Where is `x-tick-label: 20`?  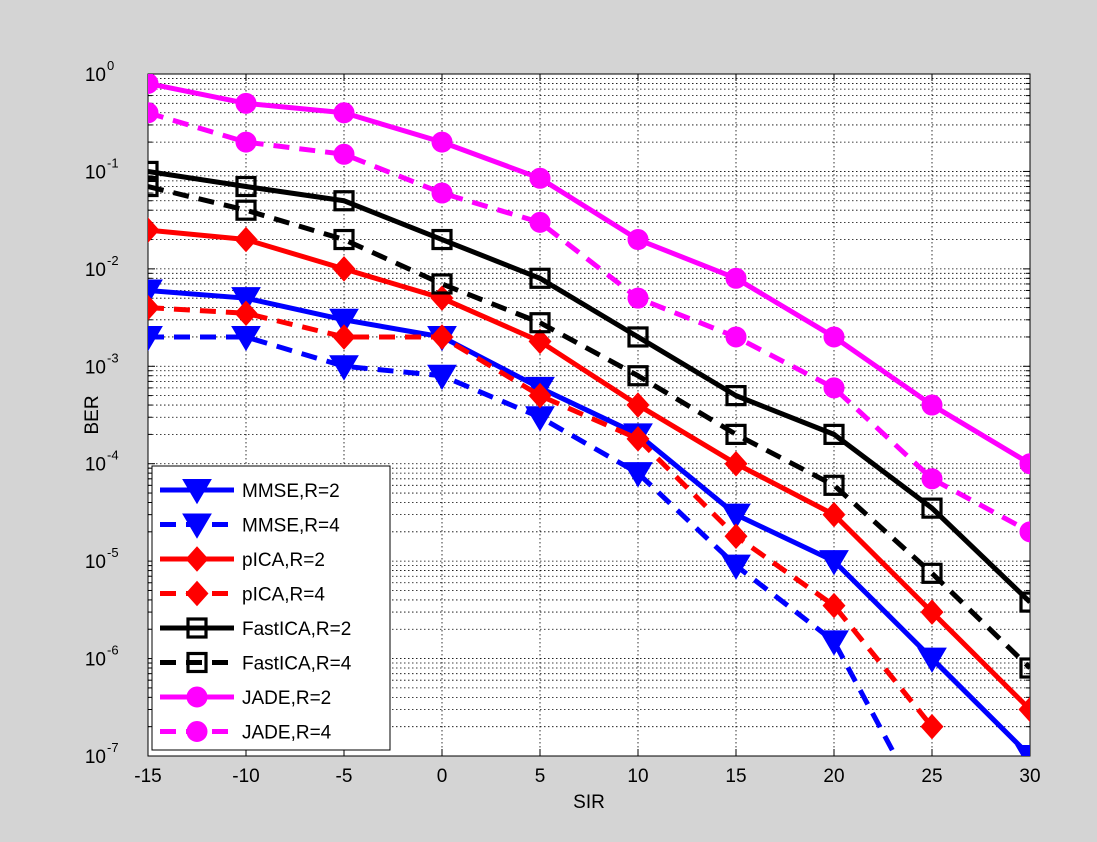
x-tick-label: 20 is located at coordinates (833, 776).